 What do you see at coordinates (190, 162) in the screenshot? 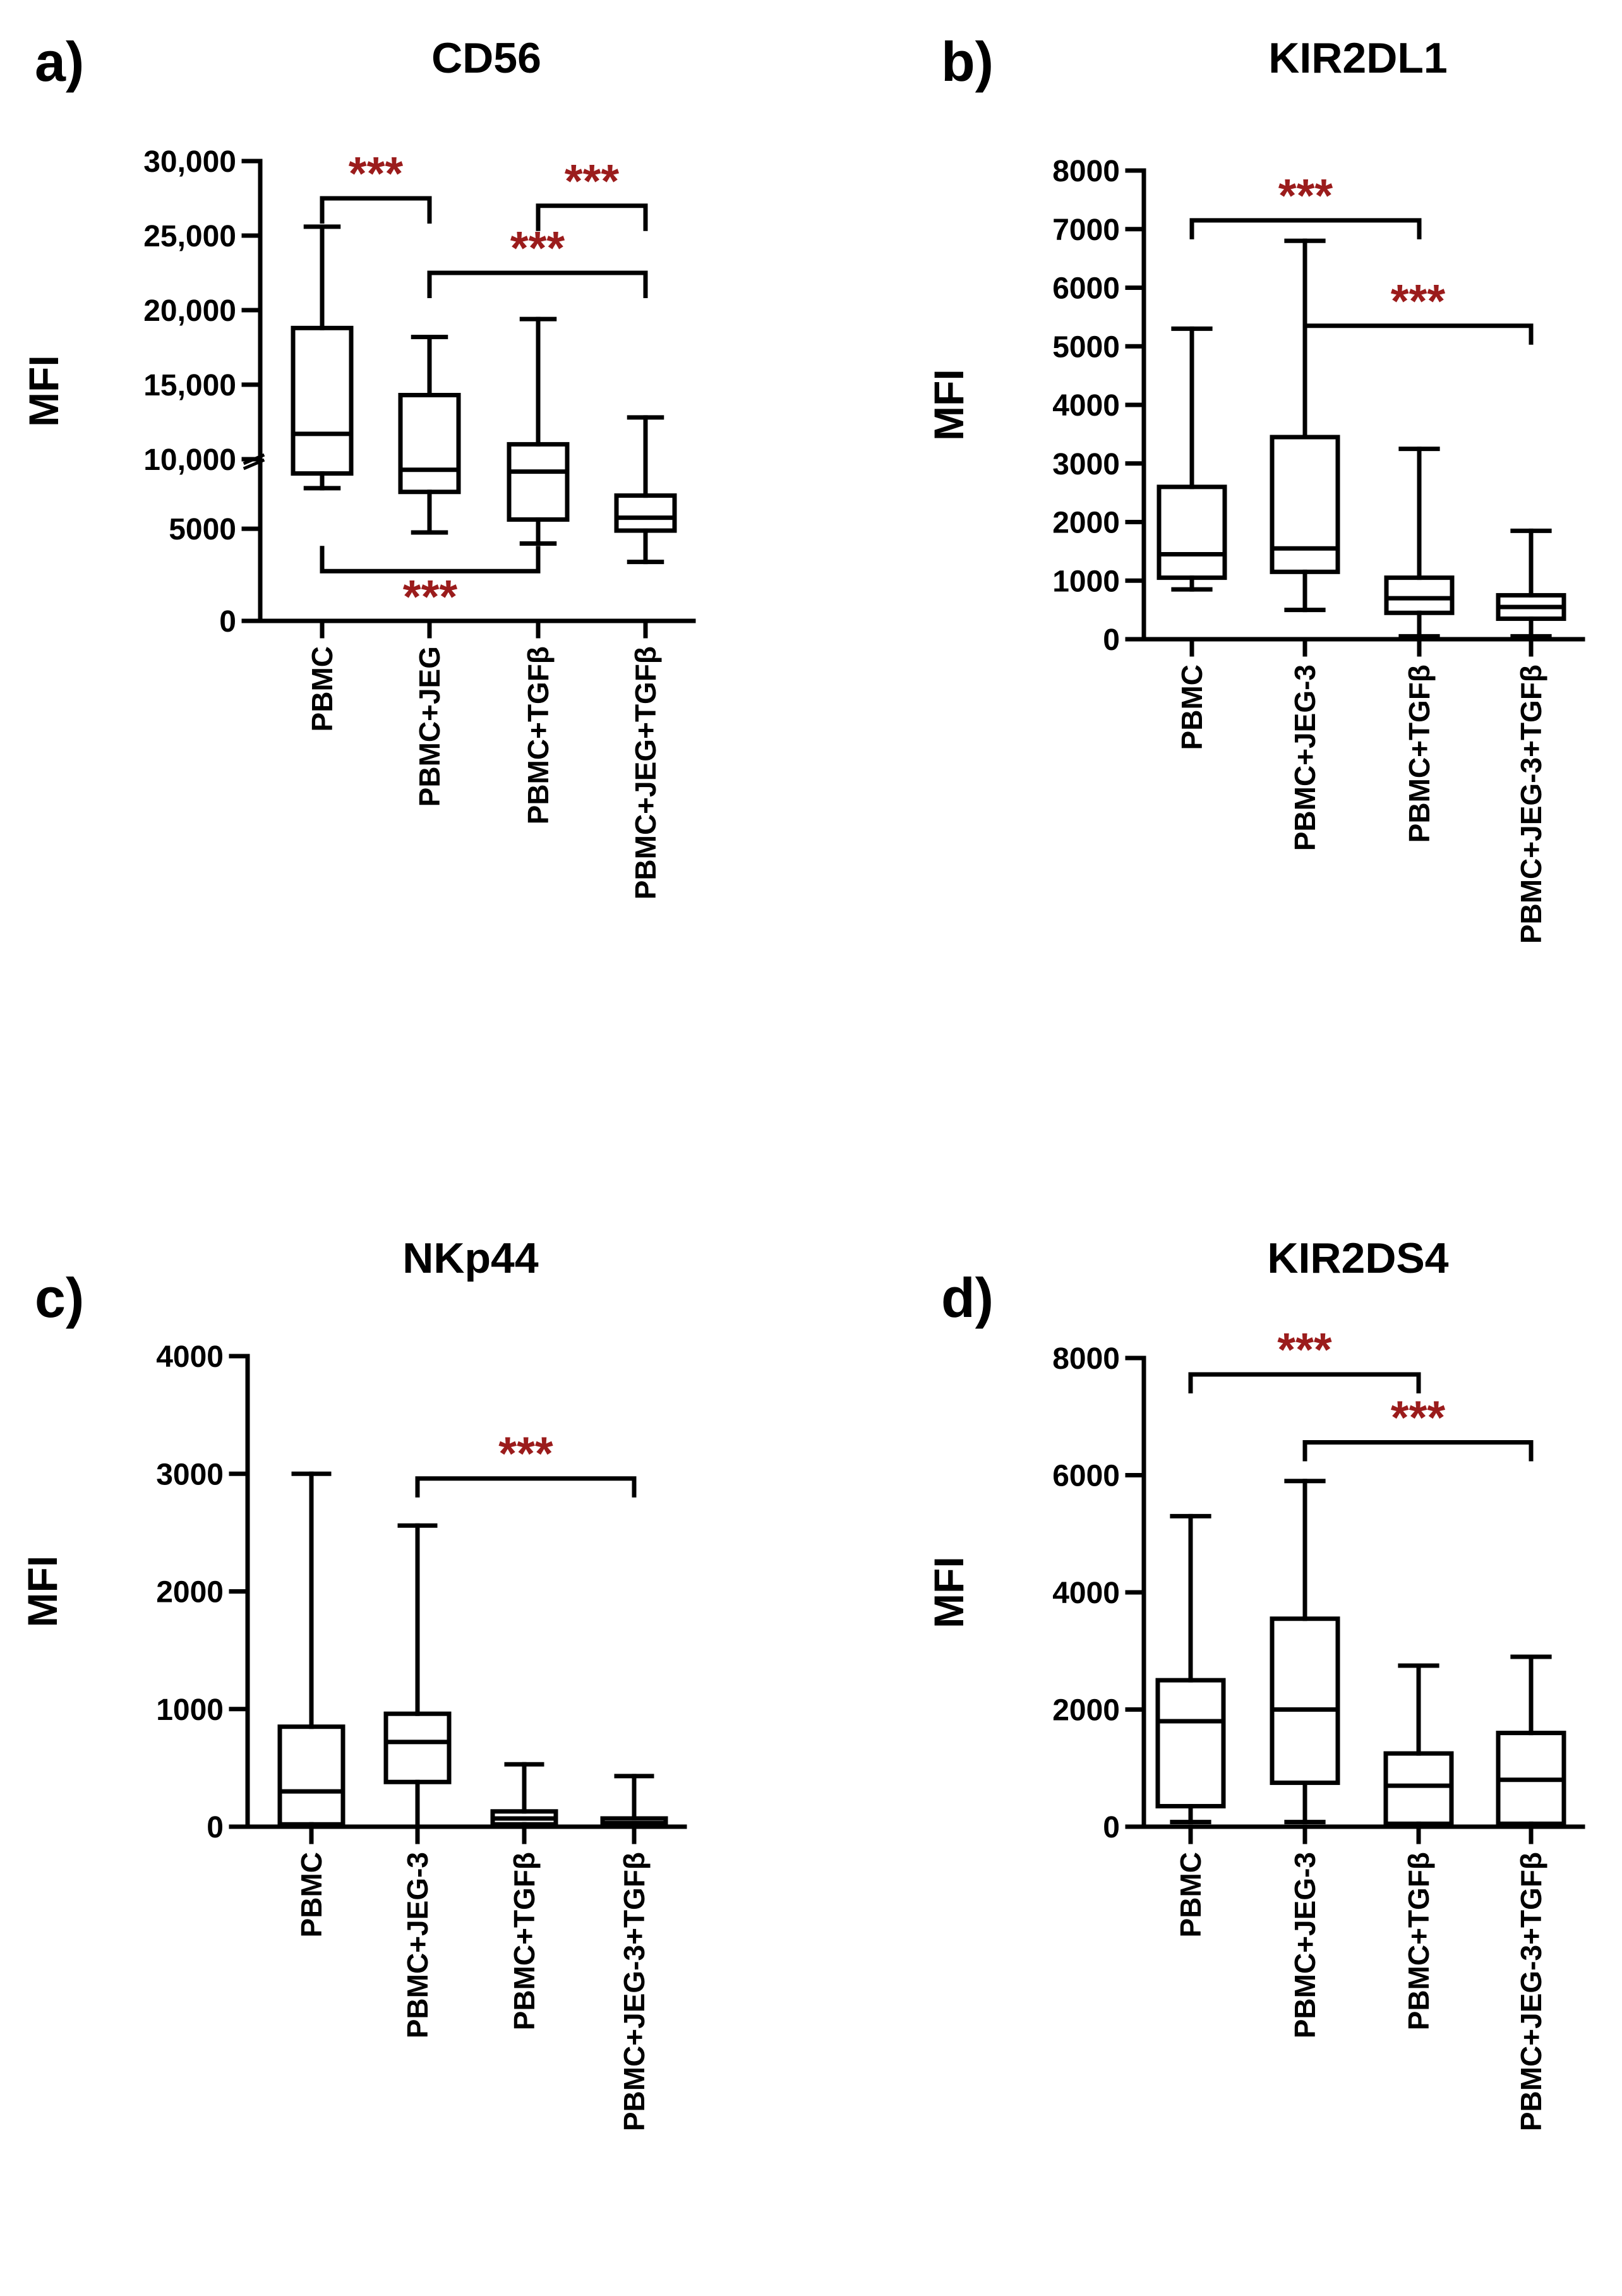
I see `y-tick-label: 30,000` at bounding box center [190, 162].